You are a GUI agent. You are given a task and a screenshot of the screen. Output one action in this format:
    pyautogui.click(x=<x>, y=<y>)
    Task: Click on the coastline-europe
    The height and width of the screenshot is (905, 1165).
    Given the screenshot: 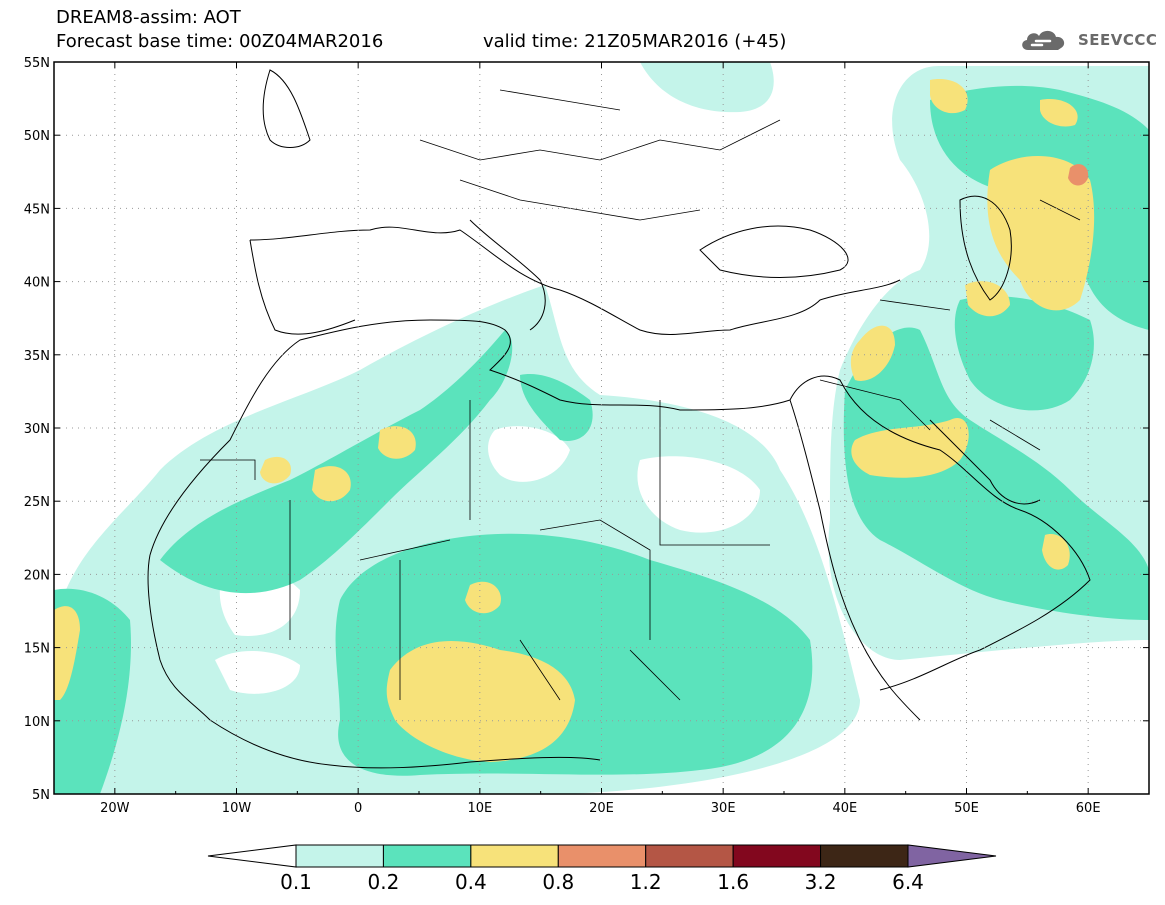 What is the action you would take?
    pyautogui.click(x=575, y=280)
    